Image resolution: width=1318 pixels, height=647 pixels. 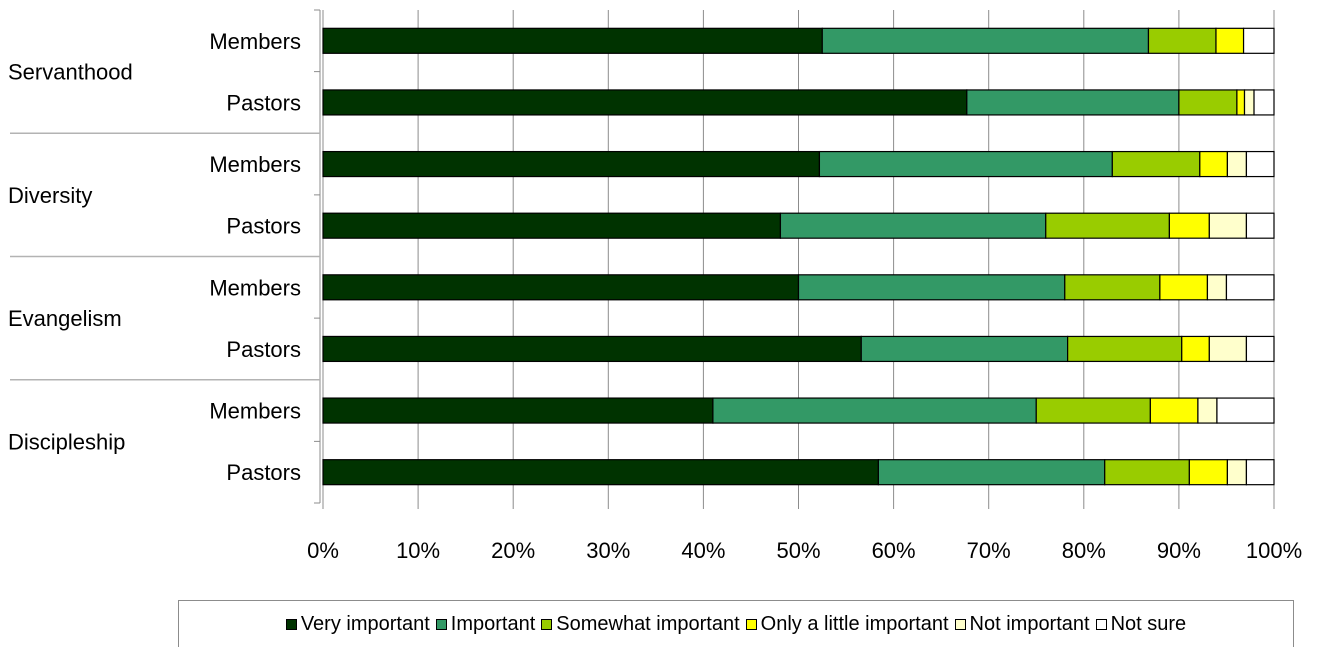 I want to click on legend-item: Not sure, so click(x=1141, y=624).